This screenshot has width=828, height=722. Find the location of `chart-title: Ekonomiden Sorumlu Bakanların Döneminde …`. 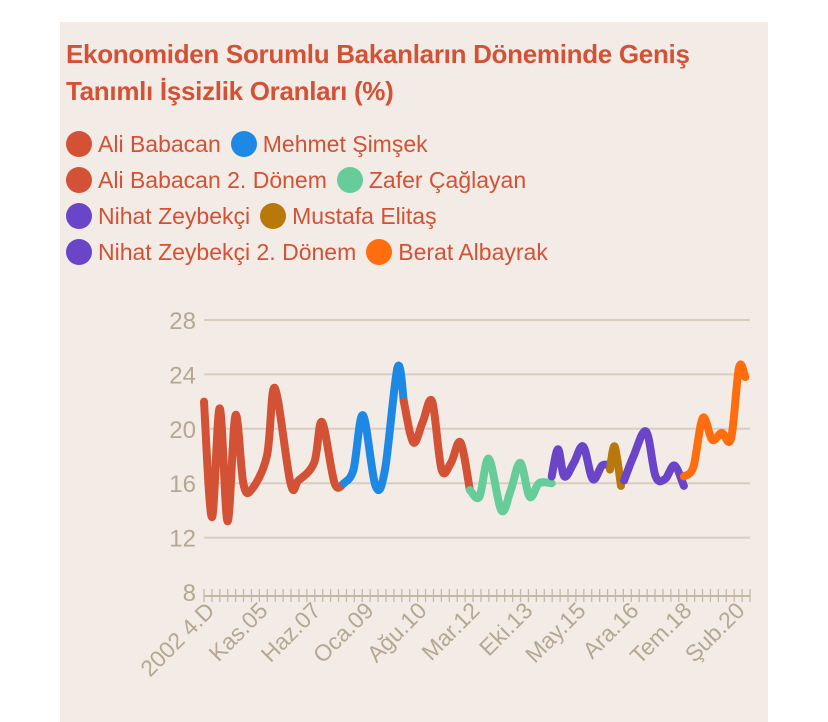

chart-title: Ekonomiden Sorumlu Bakanların Döneminde … is located at coordinates (378, 72).